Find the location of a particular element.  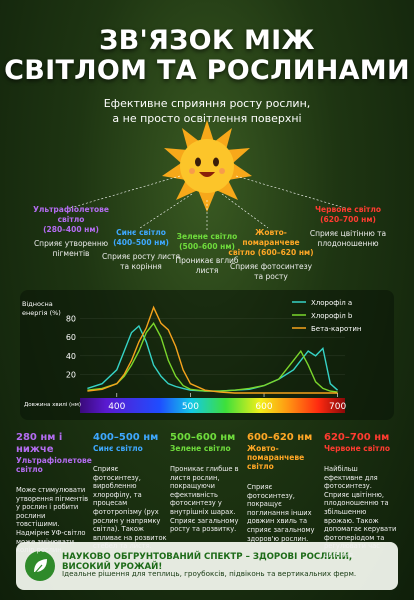

column-range: 600–620 нм is located at coordinates (280, 437).